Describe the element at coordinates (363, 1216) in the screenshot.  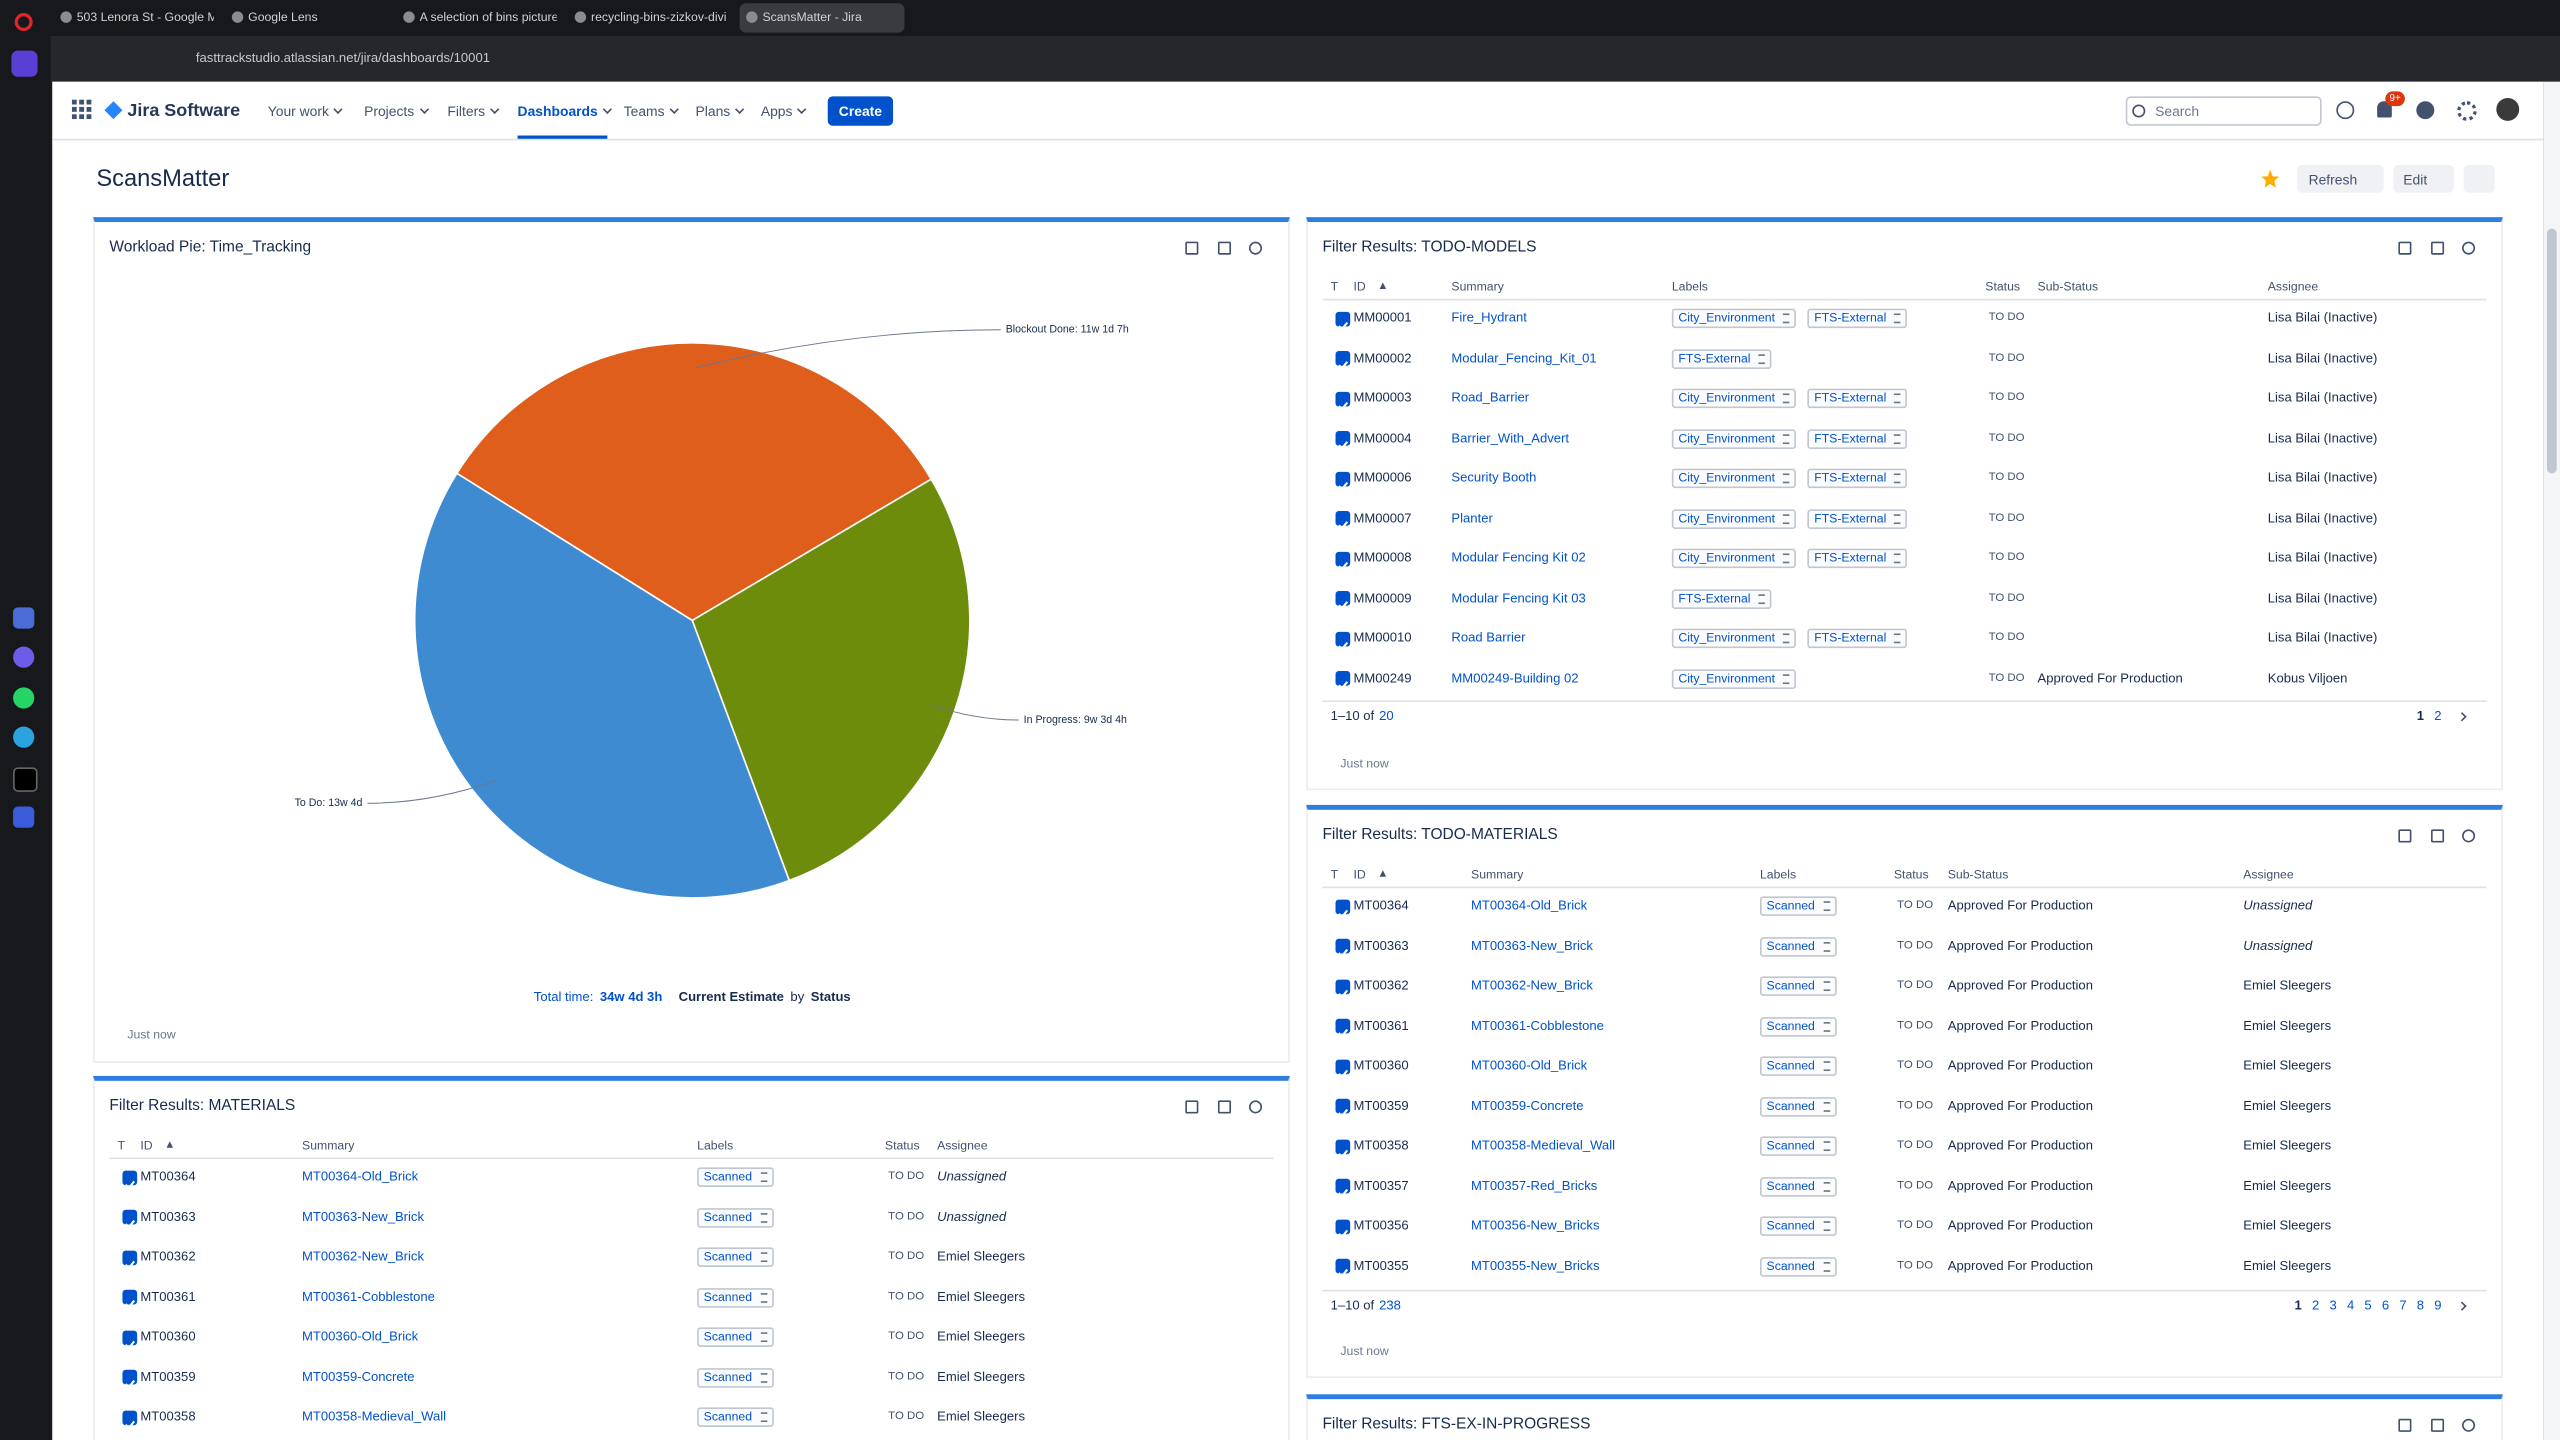
I see `issue-summary: MT00363-New_Brick` at that location.